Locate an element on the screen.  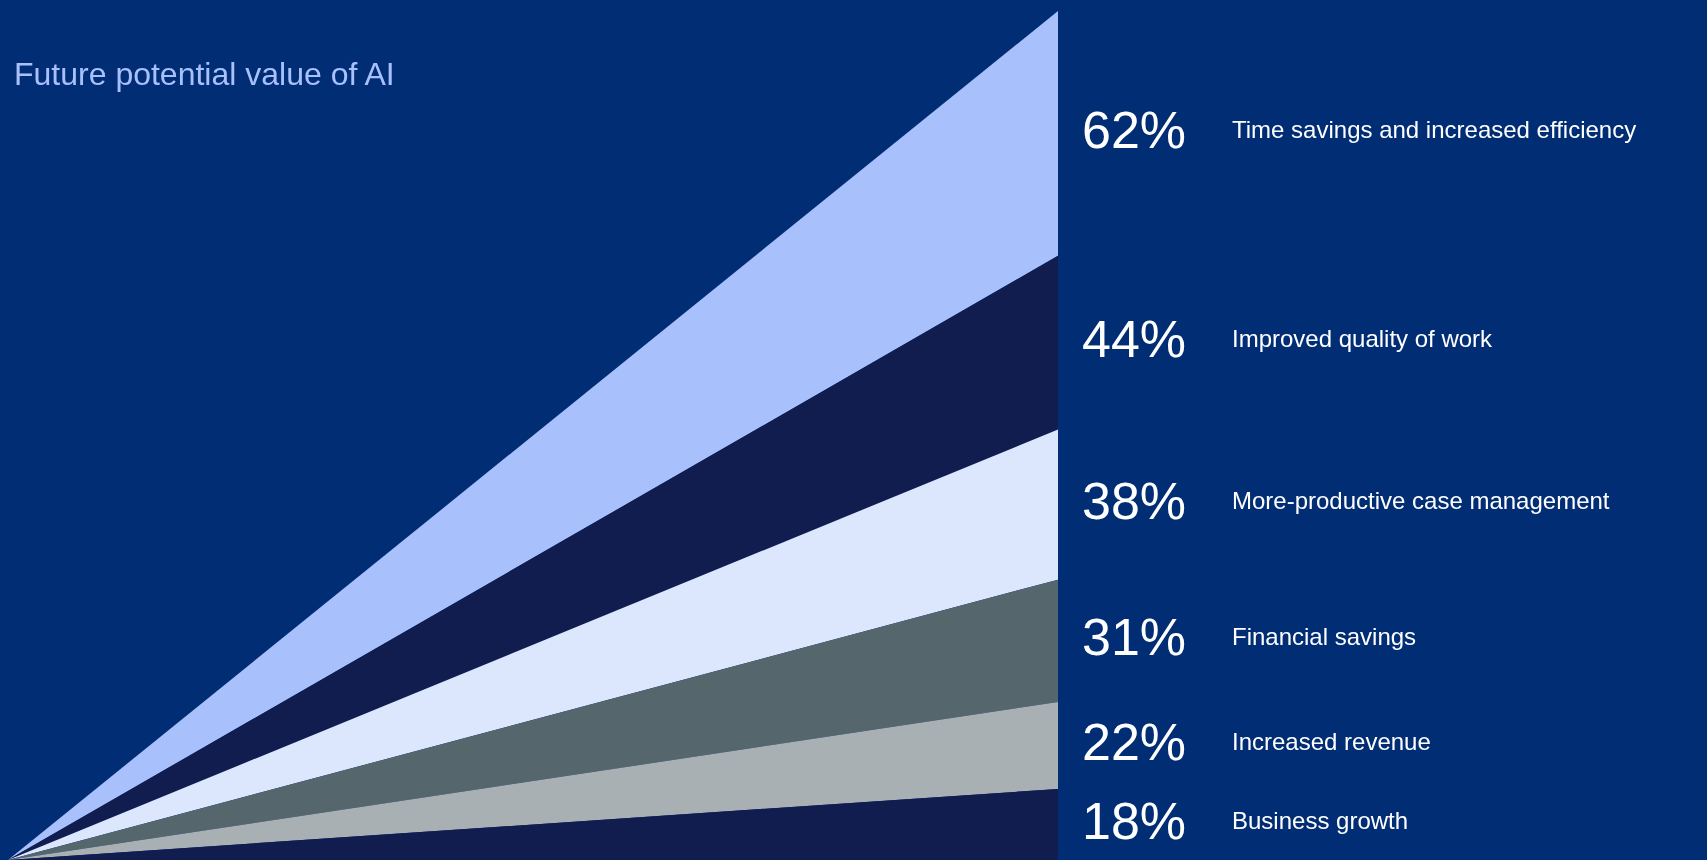
data-label: 18% is located at coordinates (1134, 820).